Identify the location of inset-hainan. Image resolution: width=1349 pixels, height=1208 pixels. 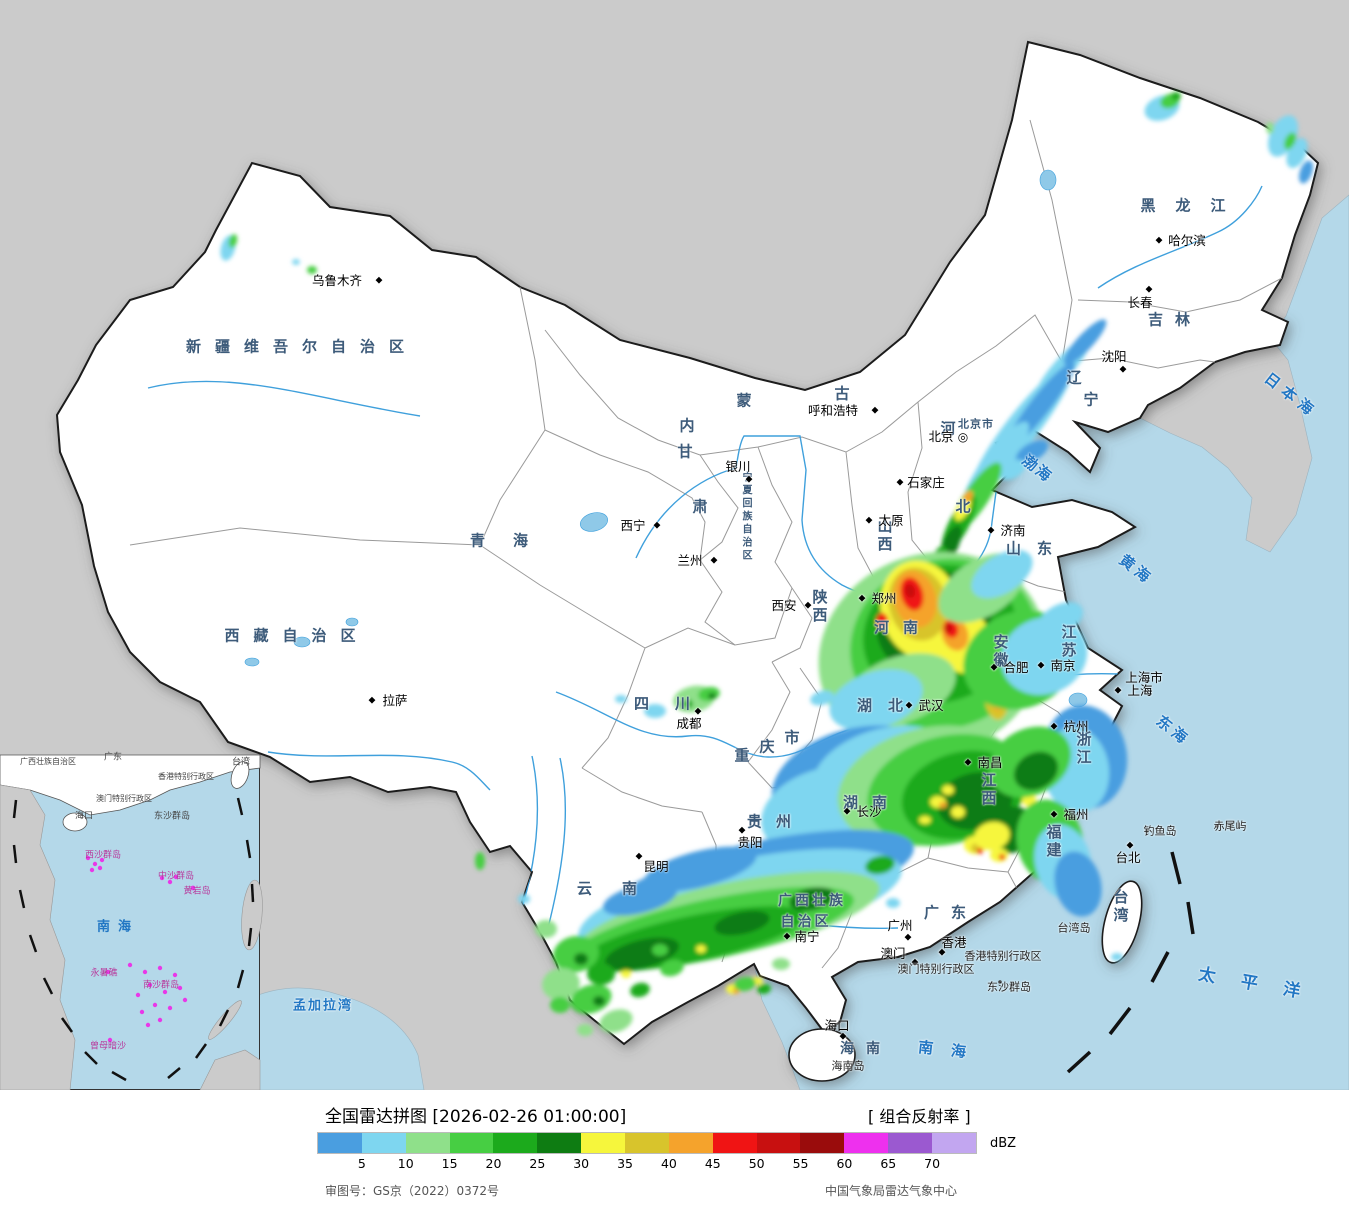
(75, 822).